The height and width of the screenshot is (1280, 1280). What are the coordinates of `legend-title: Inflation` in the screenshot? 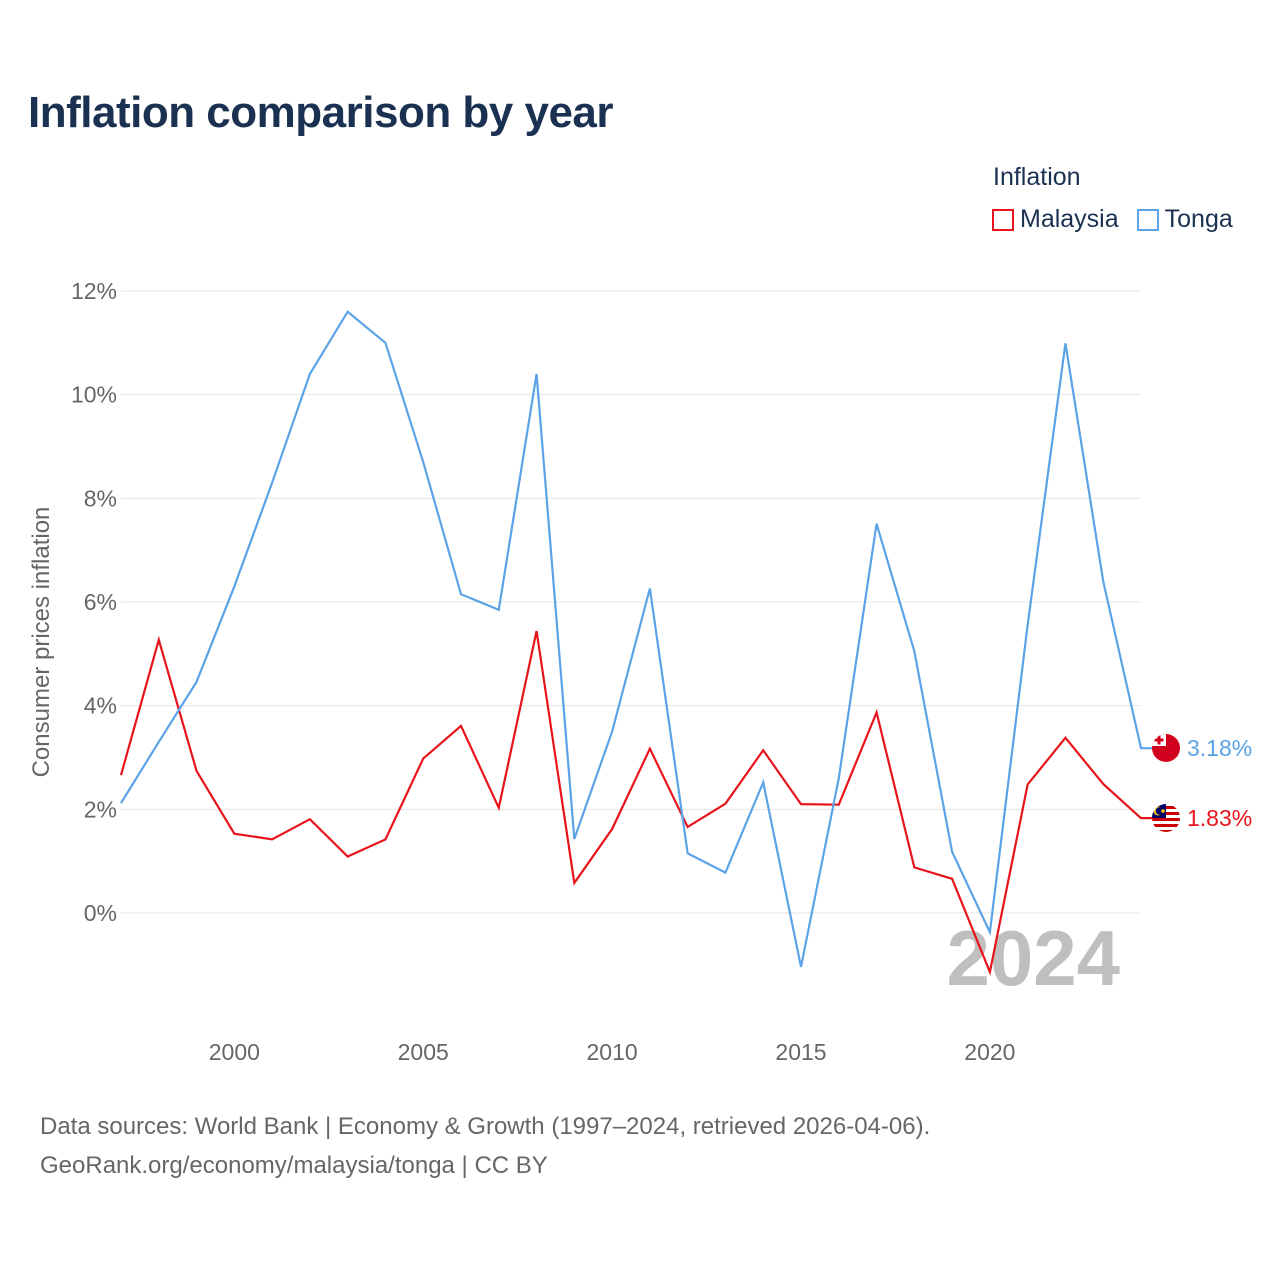 It's located at (1037, 177).